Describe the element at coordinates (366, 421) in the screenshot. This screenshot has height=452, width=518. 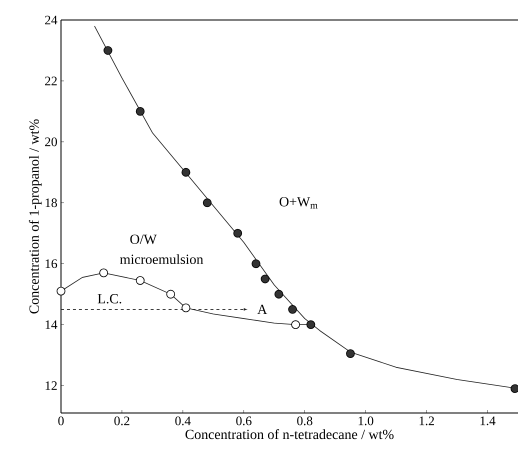
I see `x-tick-label: 1.0` at that location.